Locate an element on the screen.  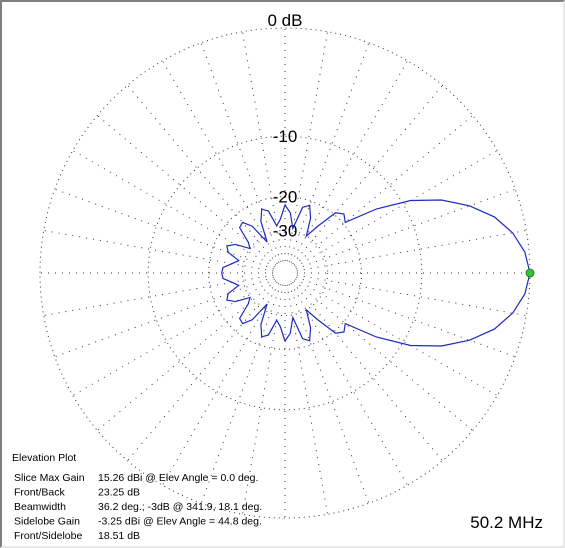
grid-ring is located at coordinates (285, 273).